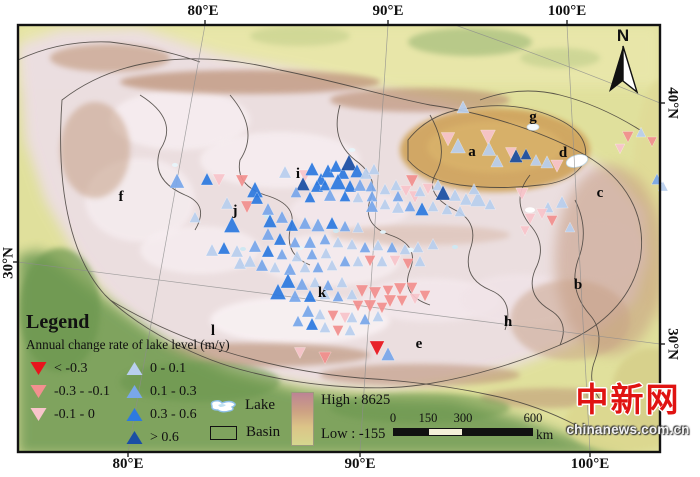 The width and height of the screenshot is (700, 477). I want to click on region-letter: a, so click(472, 152).